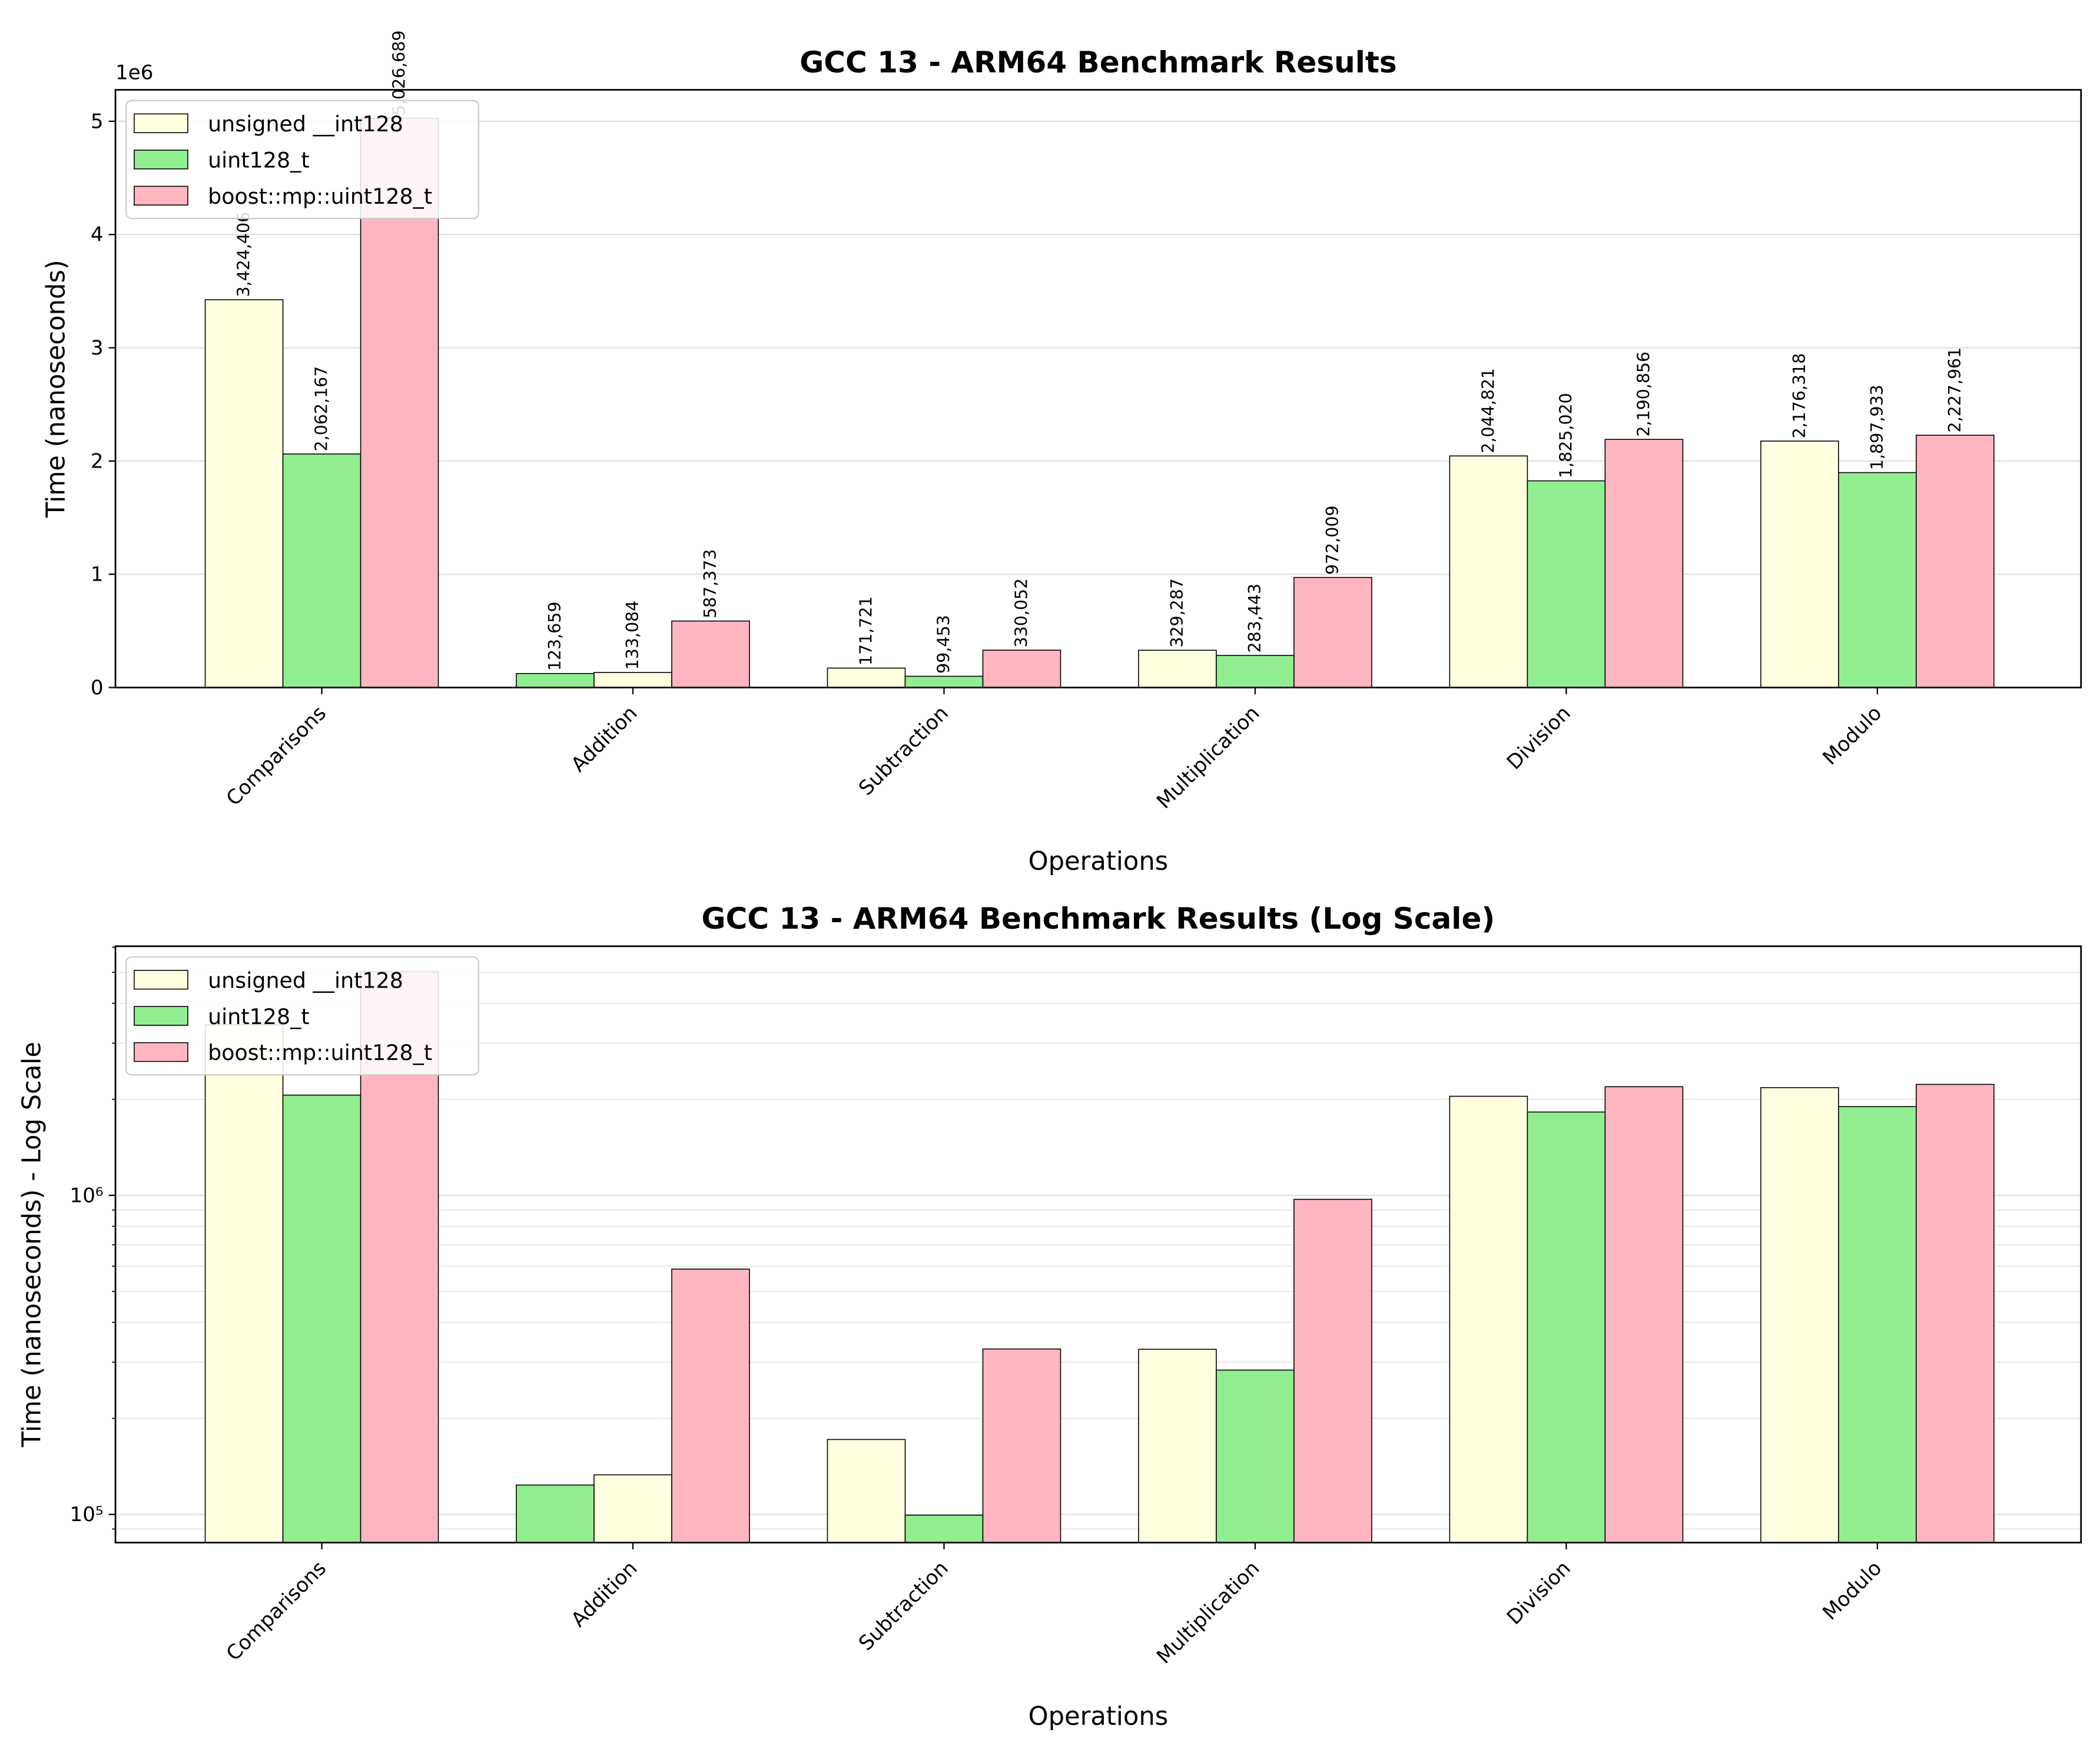 This screenshot has height=1749, width=2100. I want to click on value-label: 330,052, so click(1021, 613).